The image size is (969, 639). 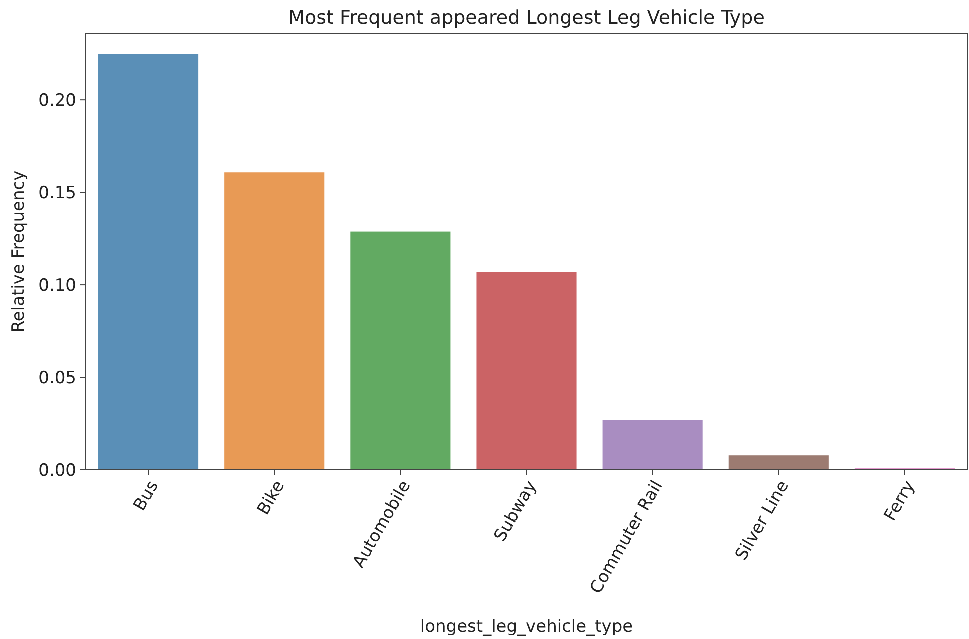 What do you see at coordinates (526, 18) in the screenshot?
I see `chart-title: Most Frequent appeared Longest Leg Vehicle Type` at bounding box center [526, 18].